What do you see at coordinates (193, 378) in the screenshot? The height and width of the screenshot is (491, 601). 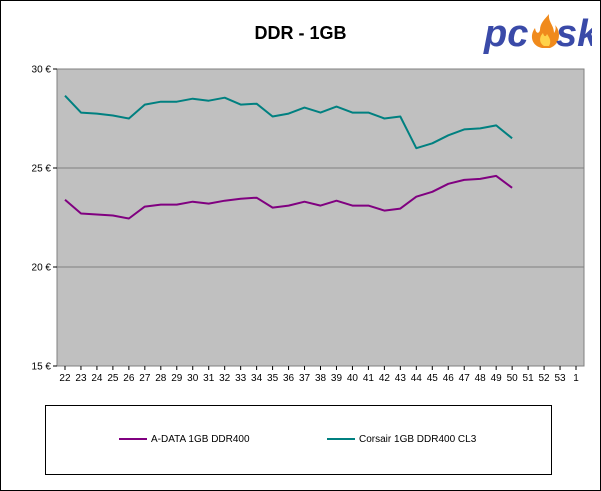 I see `x-tick-label: 30` at bounding box center [193, 378].